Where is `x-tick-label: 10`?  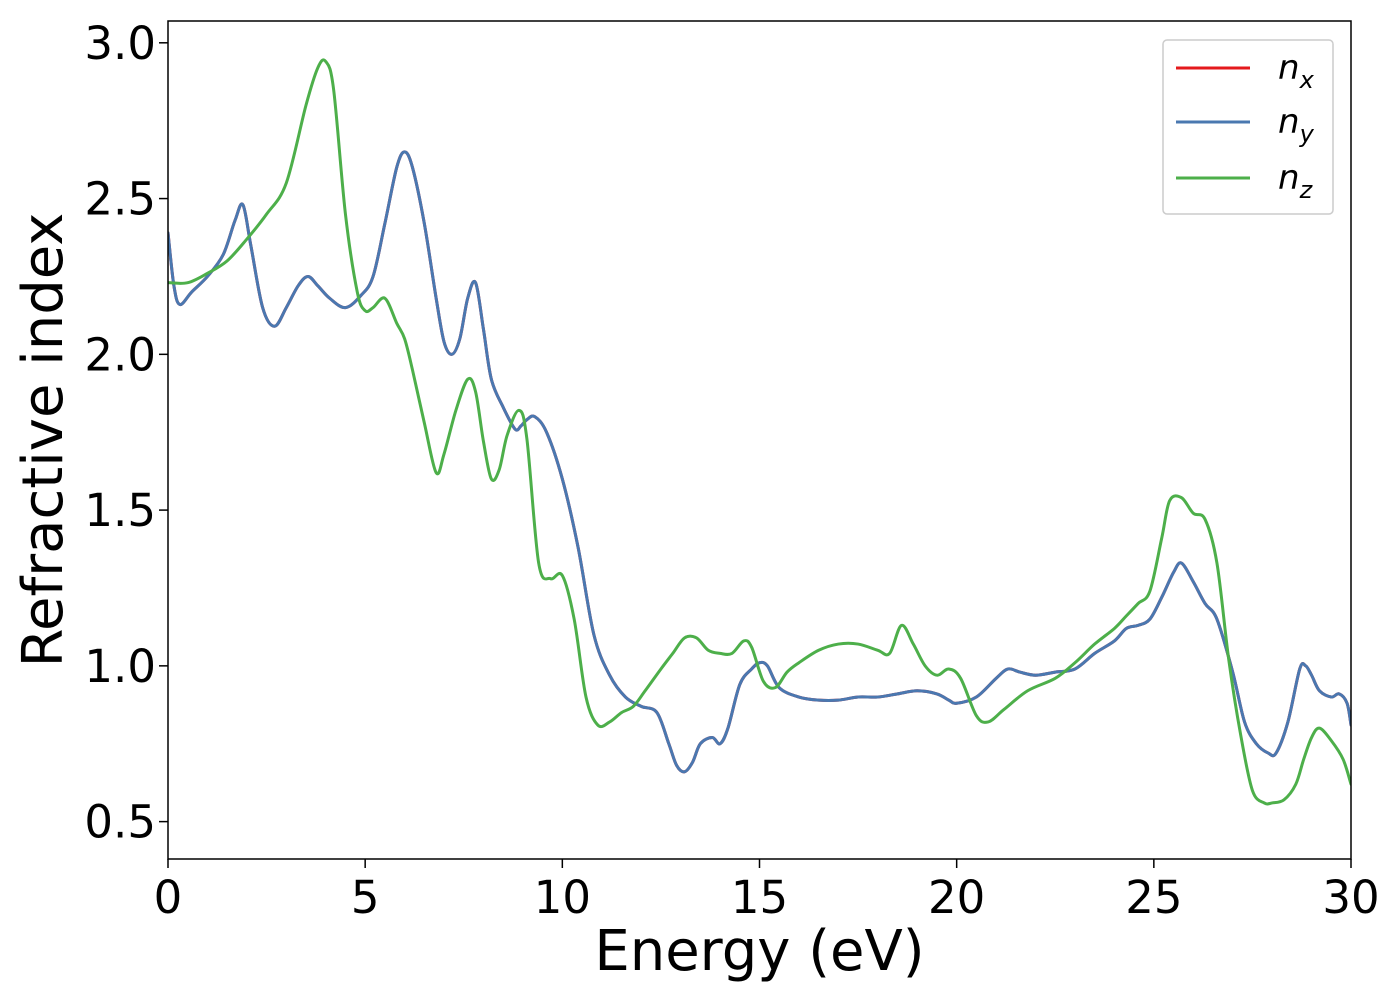
x-tick-label: 10 is located at coordinates (562, 897).